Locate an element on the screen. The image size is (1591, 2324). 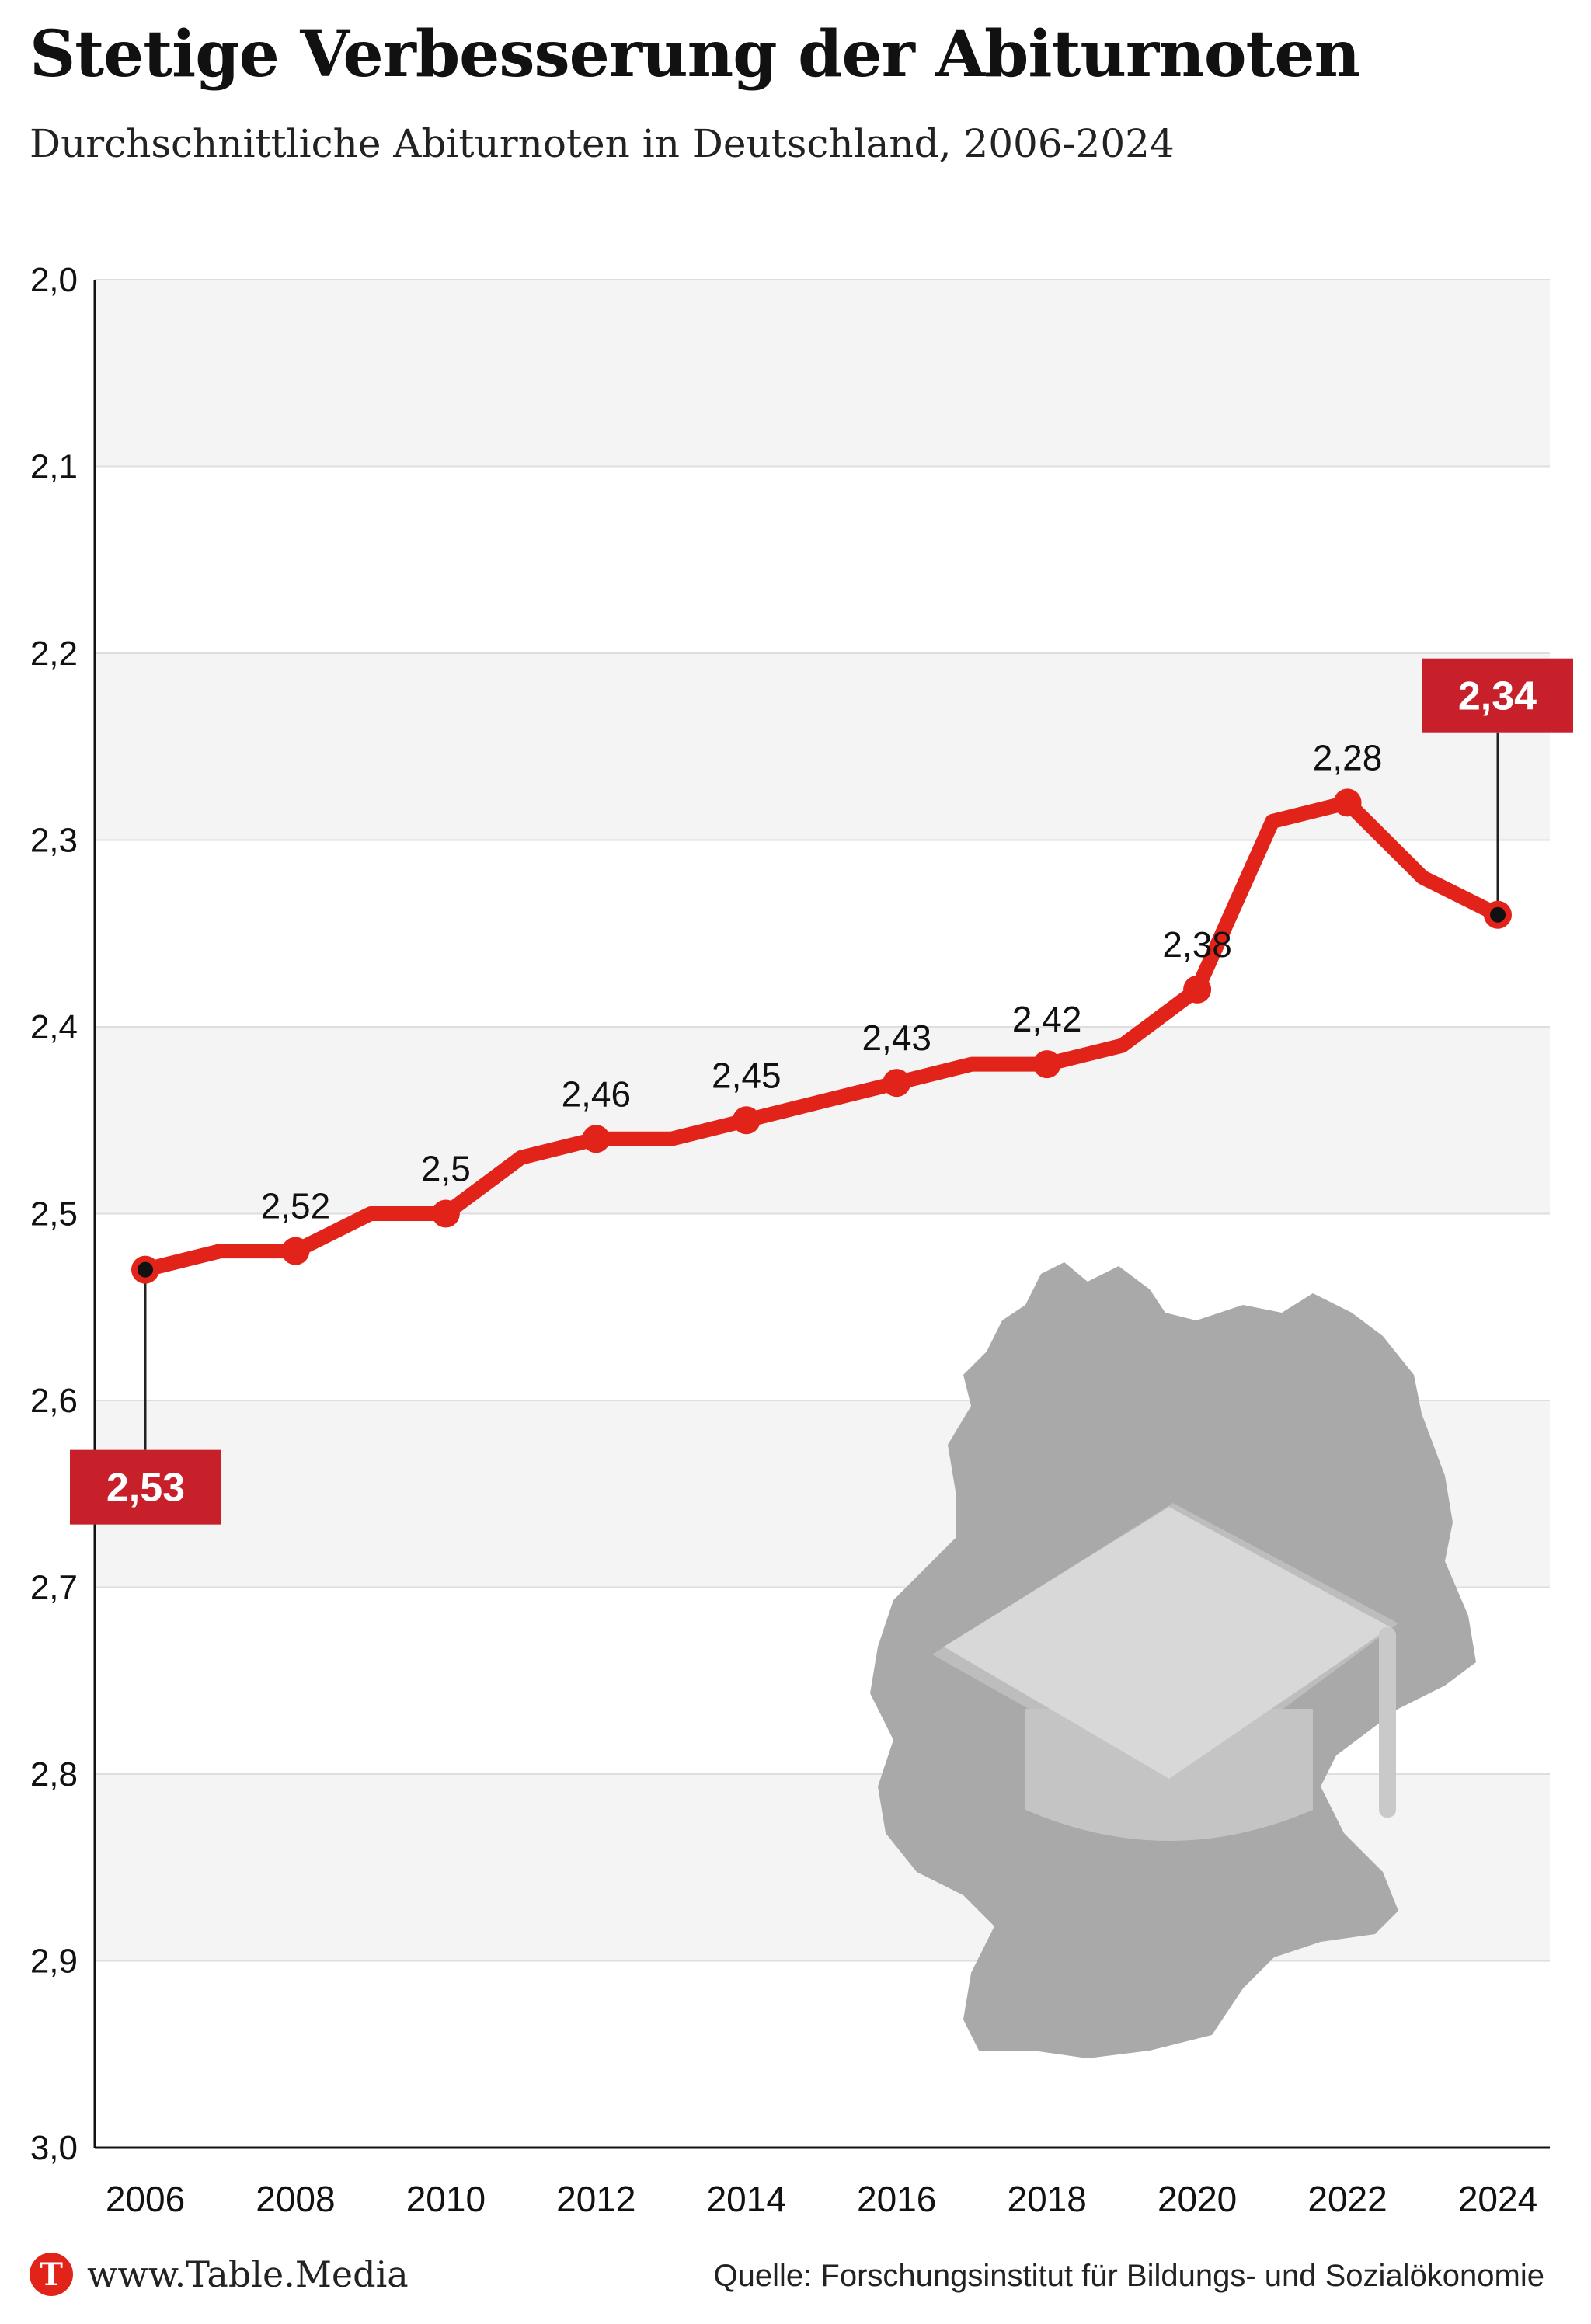
y-tick-labels: 2,0 2,1 2,2 2,3 2,4 2,5 2,6 2,7 2,8 2,9 3,0 is located at coordinates (54, 1214).